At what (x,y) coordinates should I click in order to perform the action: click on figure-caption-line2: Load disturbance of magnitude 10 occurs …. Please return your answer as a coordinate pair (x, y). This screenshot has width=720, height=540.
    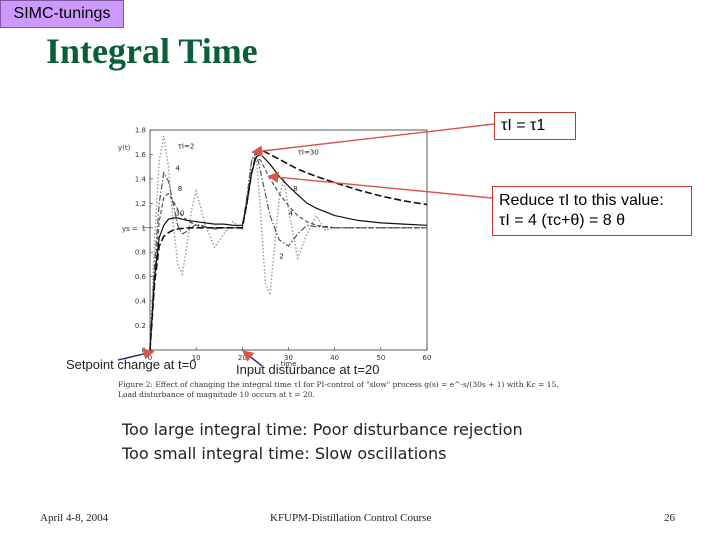
    Looking at the image, I should click on (216, 394).